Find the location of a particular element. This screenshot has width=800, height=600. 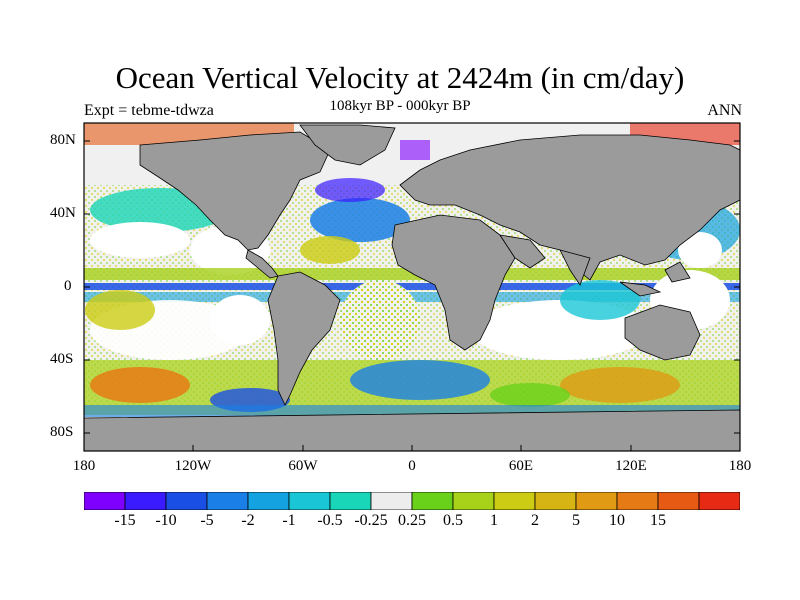

colorbar-label: 1 is located at coordinates (494, 520).